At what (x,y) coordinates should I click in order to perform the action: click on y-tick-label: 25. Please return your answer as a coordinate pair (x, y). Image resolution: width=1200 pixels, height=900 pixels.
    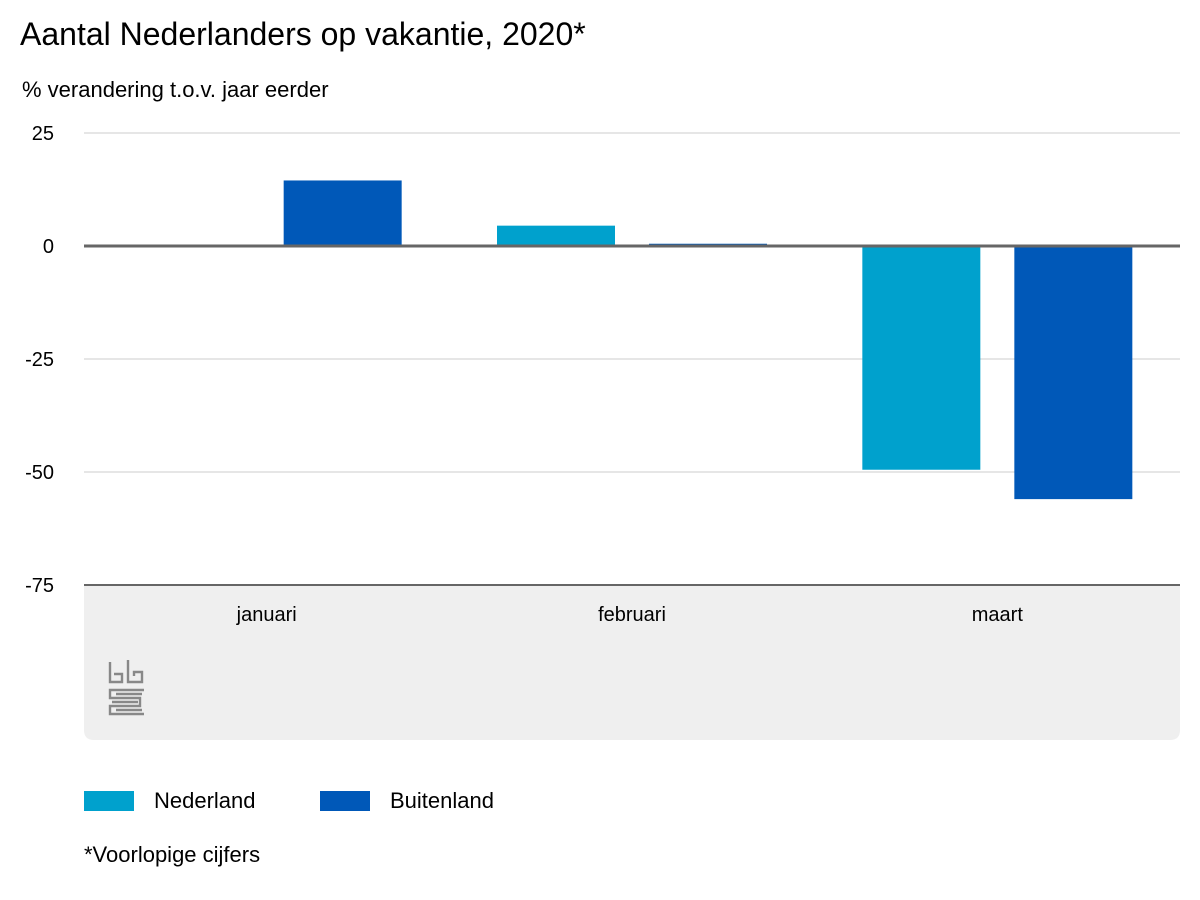
    Looking at the image, I should click on (43, 134).